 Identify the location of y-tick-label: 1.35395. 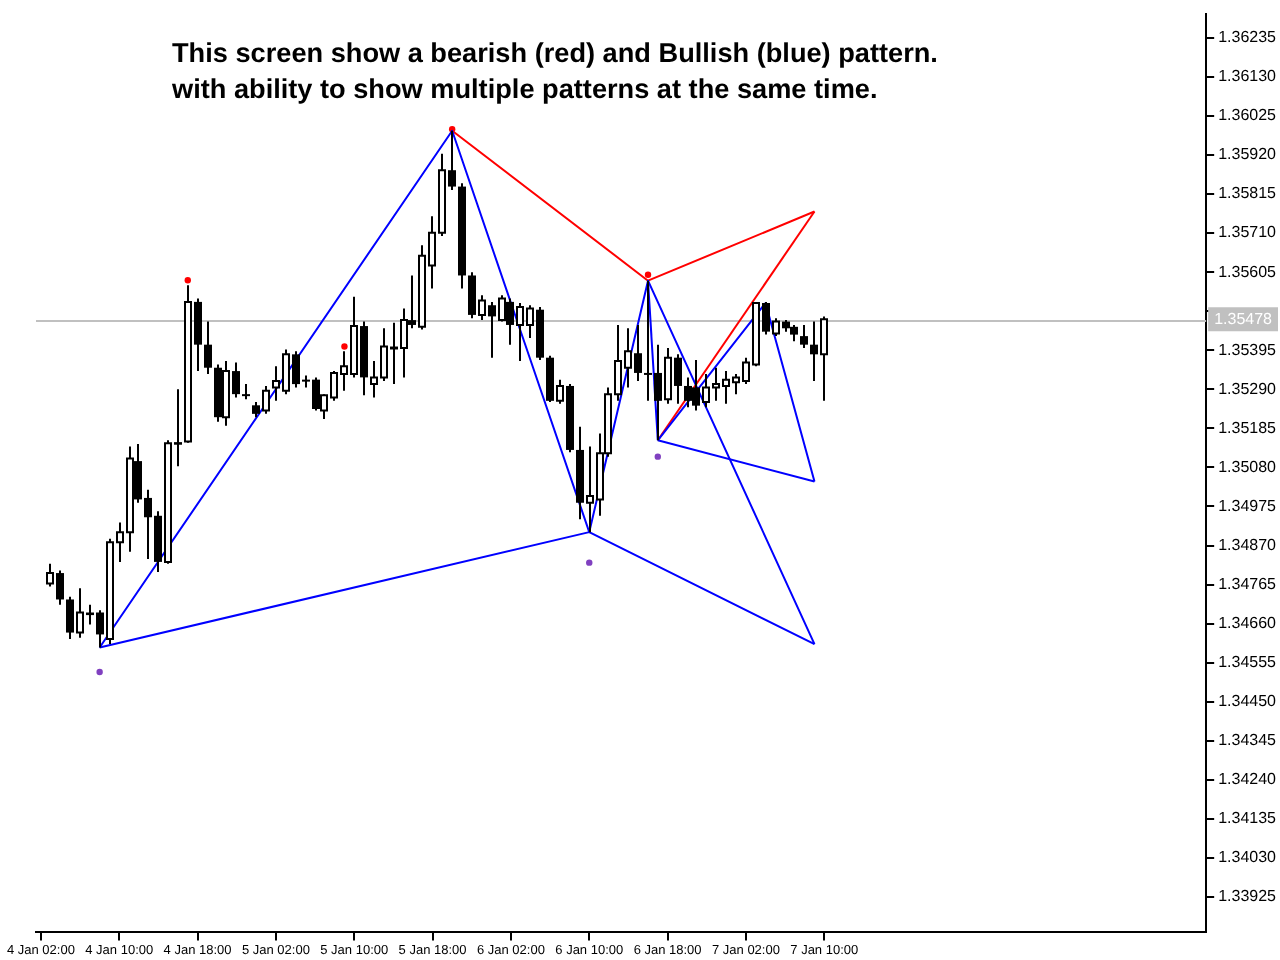
(1248, 349).